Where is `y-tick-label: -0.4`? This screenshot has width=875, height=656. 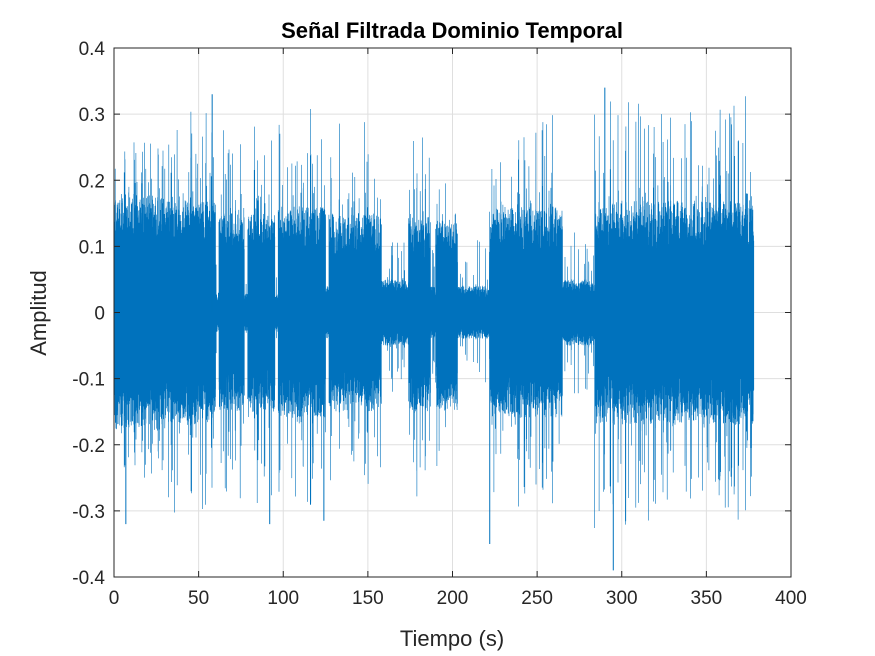 y-tick-label: -0.4 is located at coordinates (88, 578).